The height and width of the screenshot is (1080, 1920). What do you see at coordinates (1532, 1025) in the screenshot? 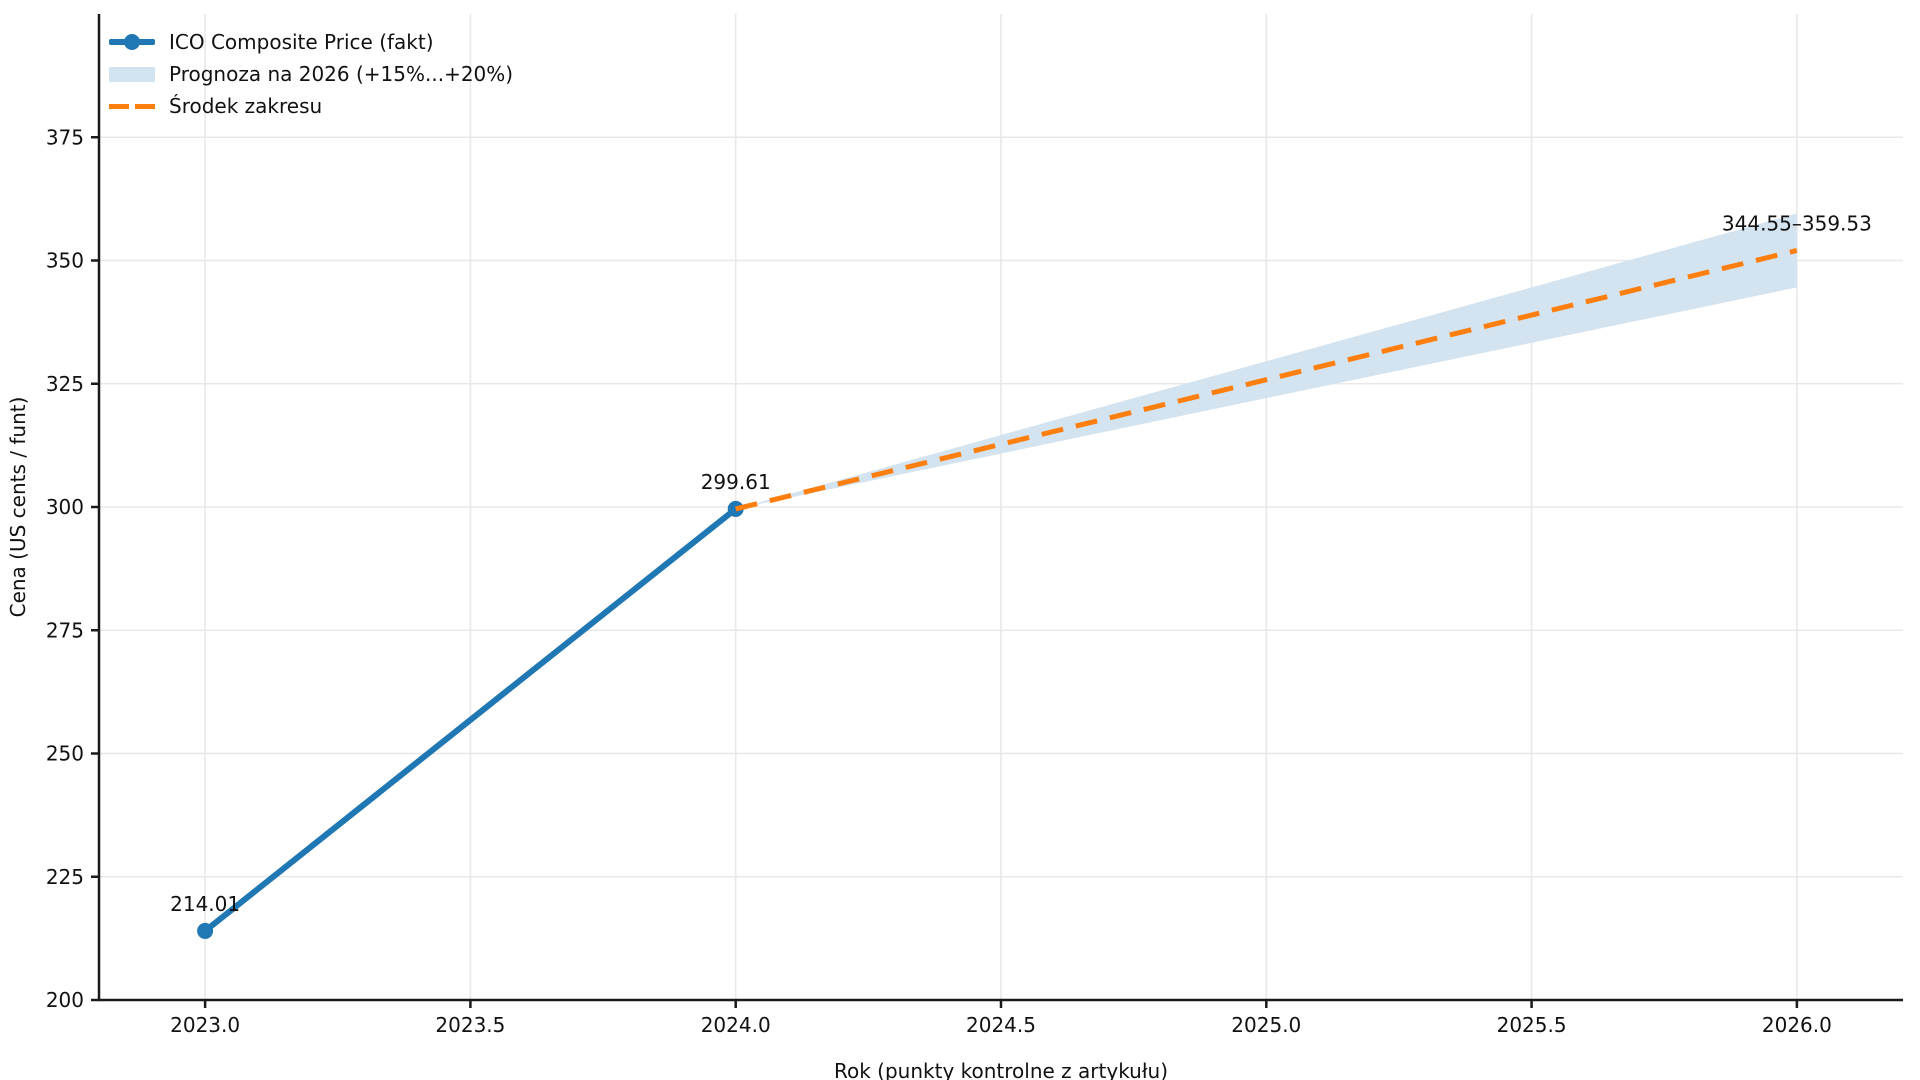
I see `x-tick-label: 2025.5` at bounding box center [1532, 1025].